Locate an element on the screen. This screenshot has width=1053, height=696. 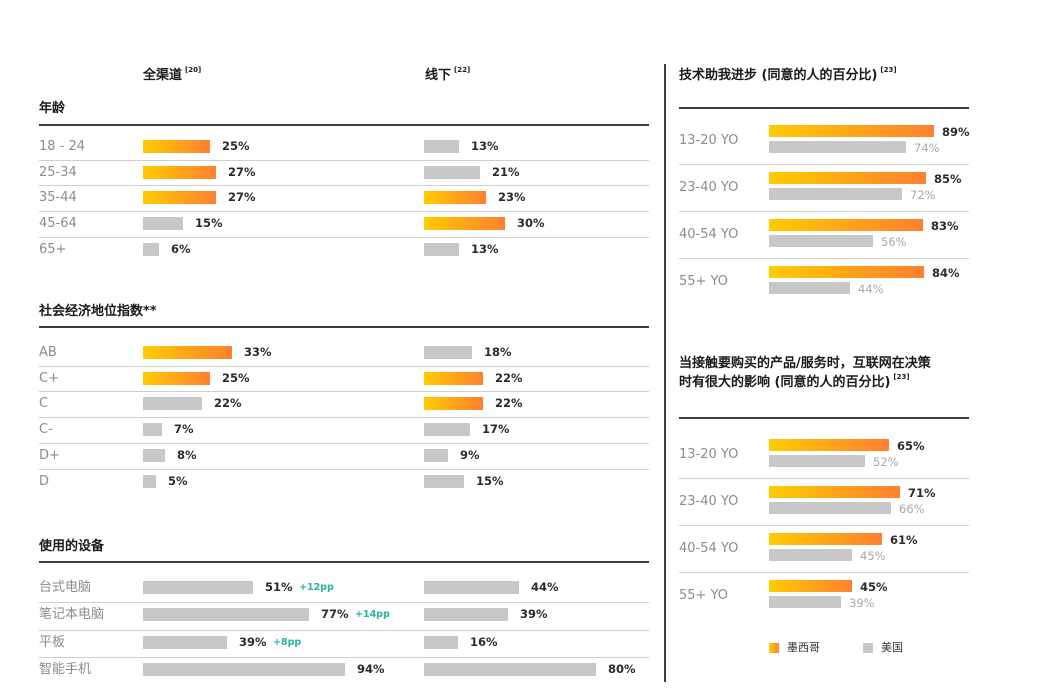
right-title-tech-text: 技术助我进步 (同意的人的百分比) is located at coordinates (778, 75).